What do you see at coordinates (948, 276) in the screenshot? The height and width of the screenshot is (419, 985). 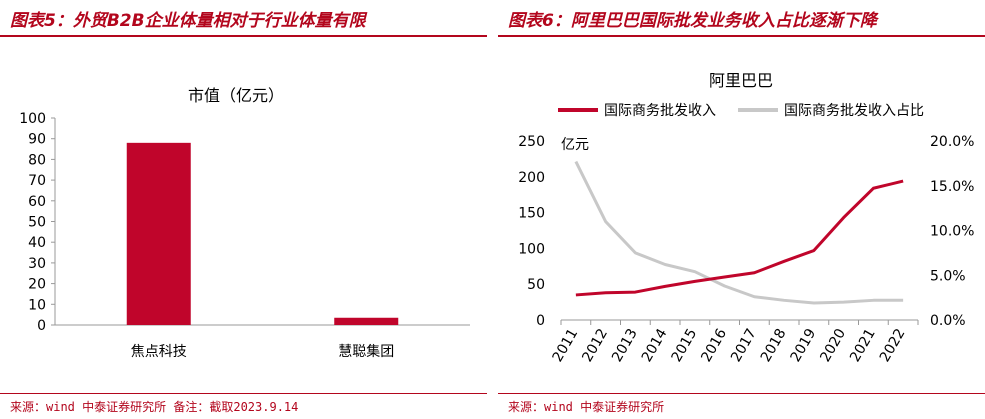 I see `right-y-tick-label: 5.0%` at bounding box center [948, 276].